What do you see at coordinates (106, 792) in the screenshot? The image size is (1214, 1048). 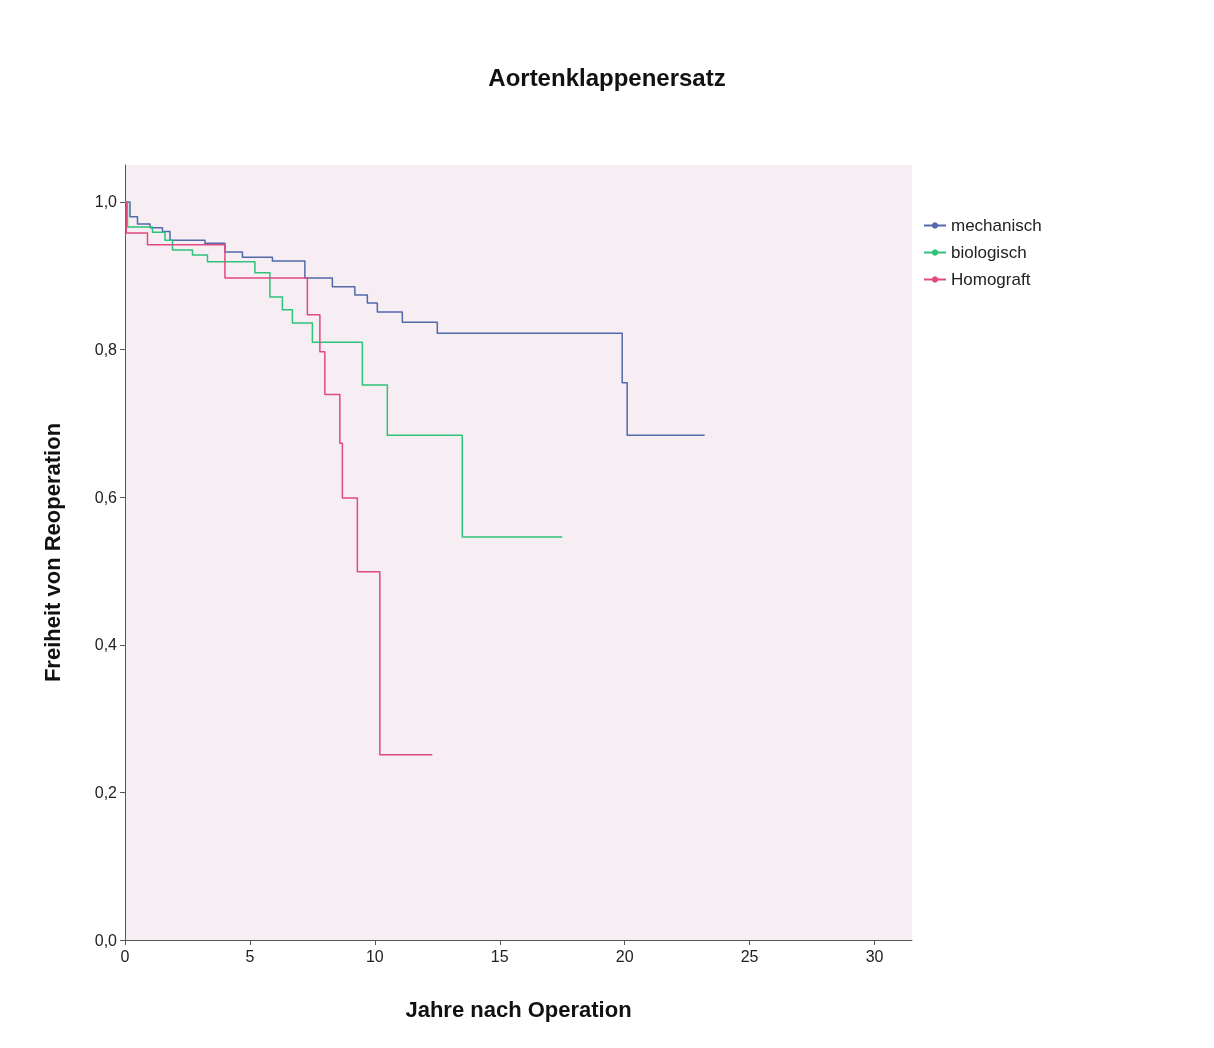 I see `y-tick-label: 0,2` at bounding box center [106, 792].